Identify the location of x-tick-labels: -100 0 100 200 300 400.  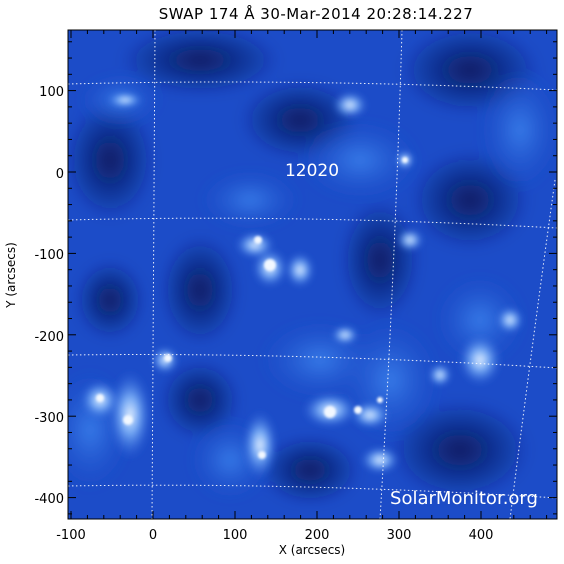
(274, 535).